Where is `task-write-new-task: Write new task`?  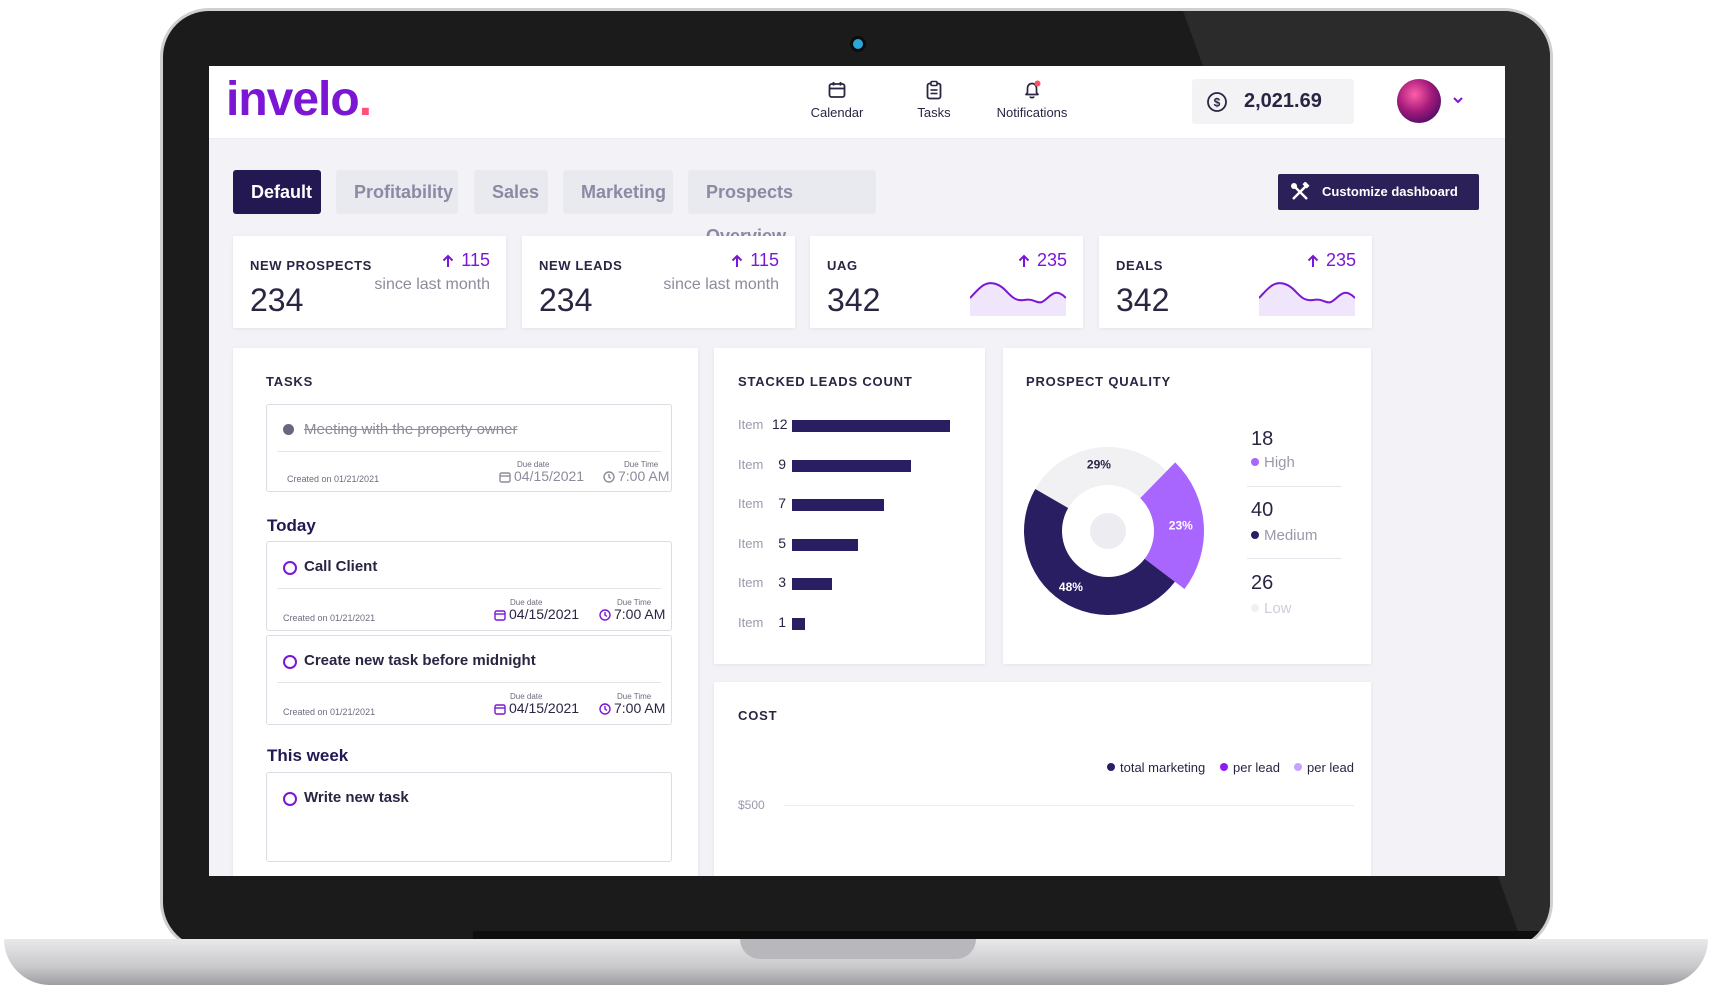
task-write-new-task: Write new task is located at coordinates (469, 817).